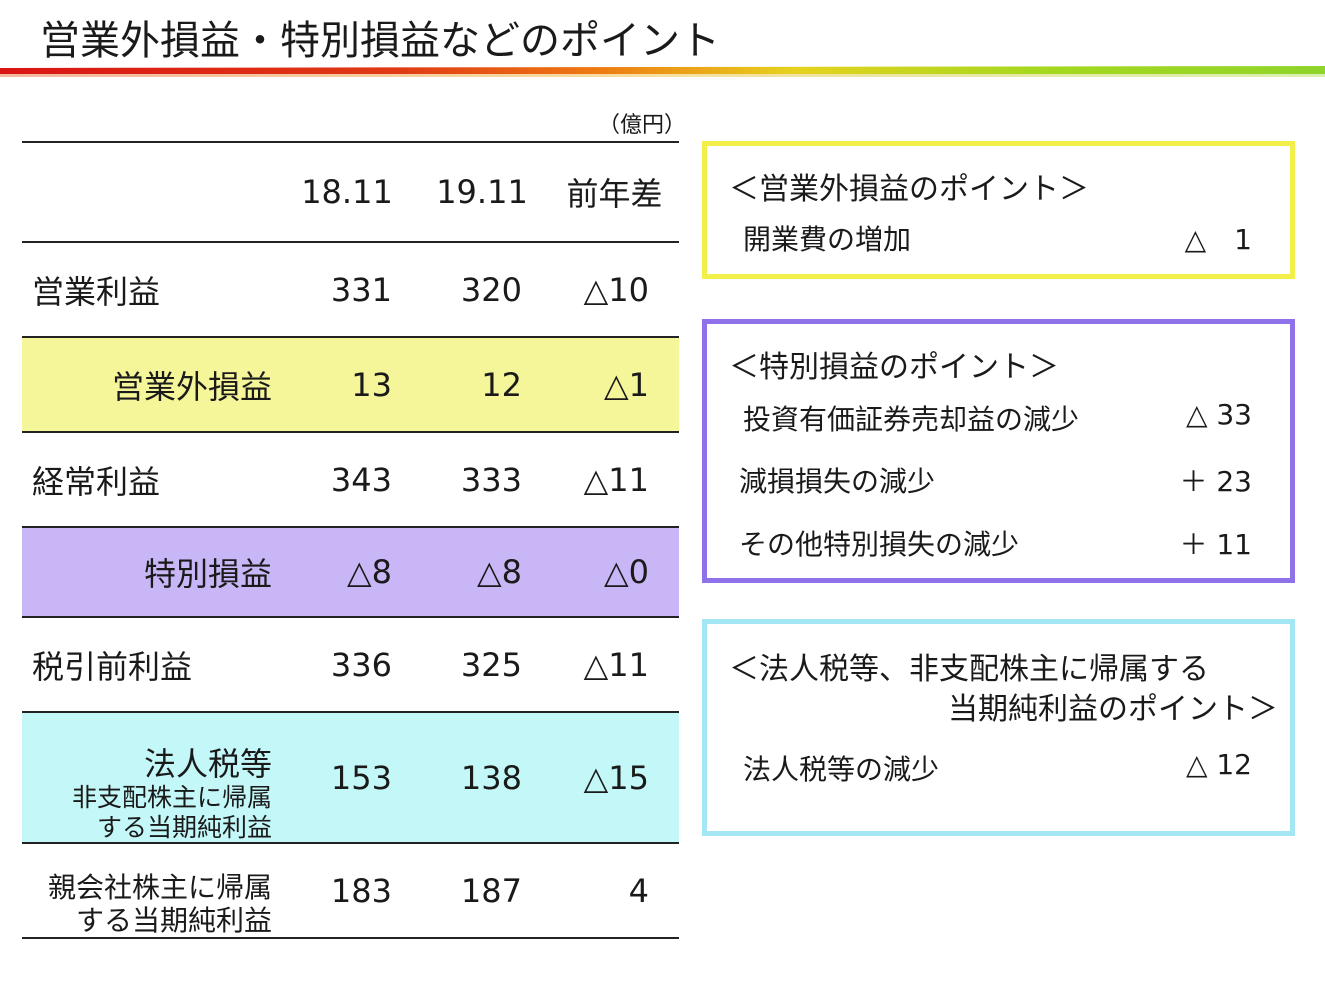  I want to click on table-row-income-taxes: 法人税等 非支配株主に帰属 する当期純利益 153 138 △15, so click(350, 777).